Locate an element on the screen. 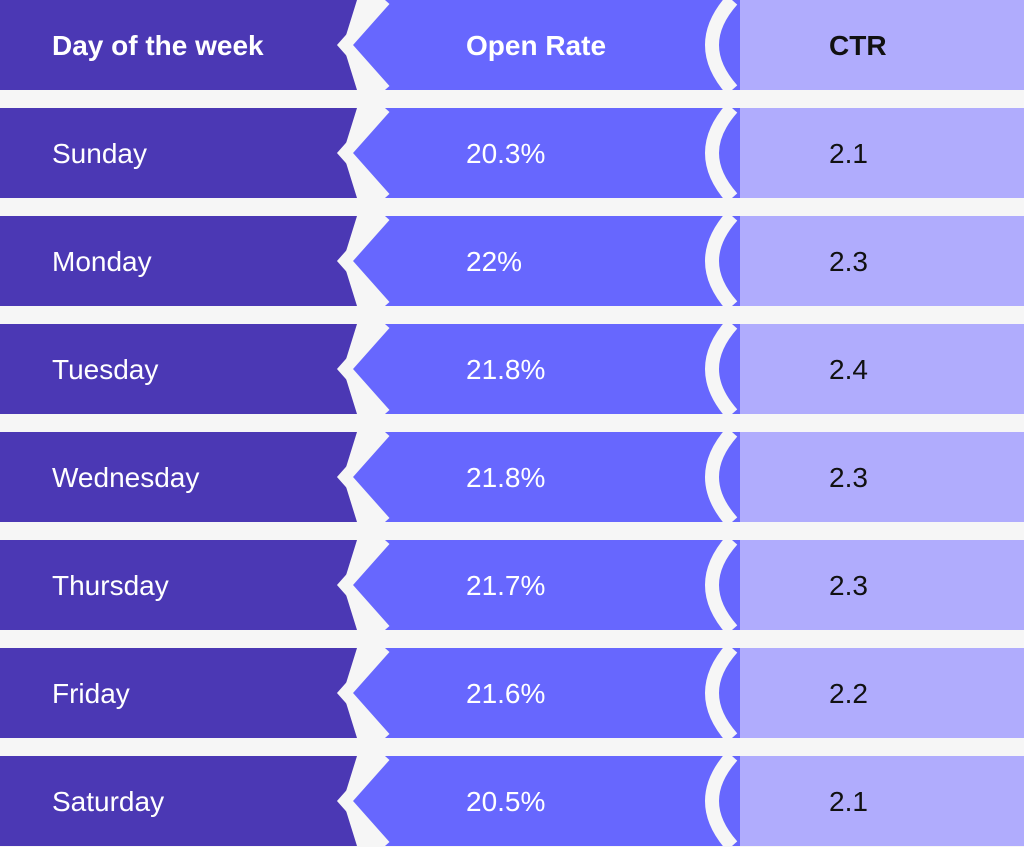 The image size is (1024, 847). ctr-value: 2.4 is located at coordinates (848, 369).